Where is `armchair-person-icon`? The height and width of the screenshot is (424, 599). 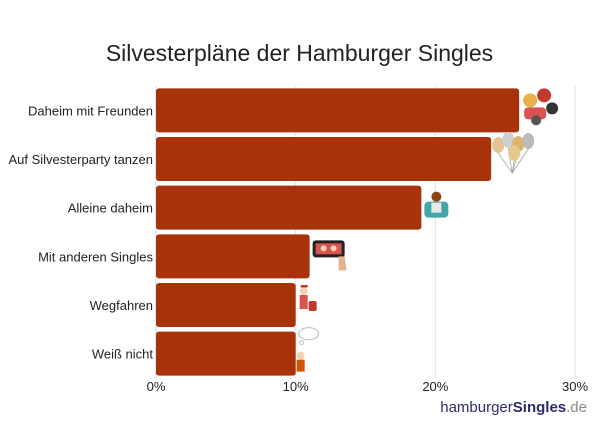 armchair-person-icon is located at coordinates (436, 204).